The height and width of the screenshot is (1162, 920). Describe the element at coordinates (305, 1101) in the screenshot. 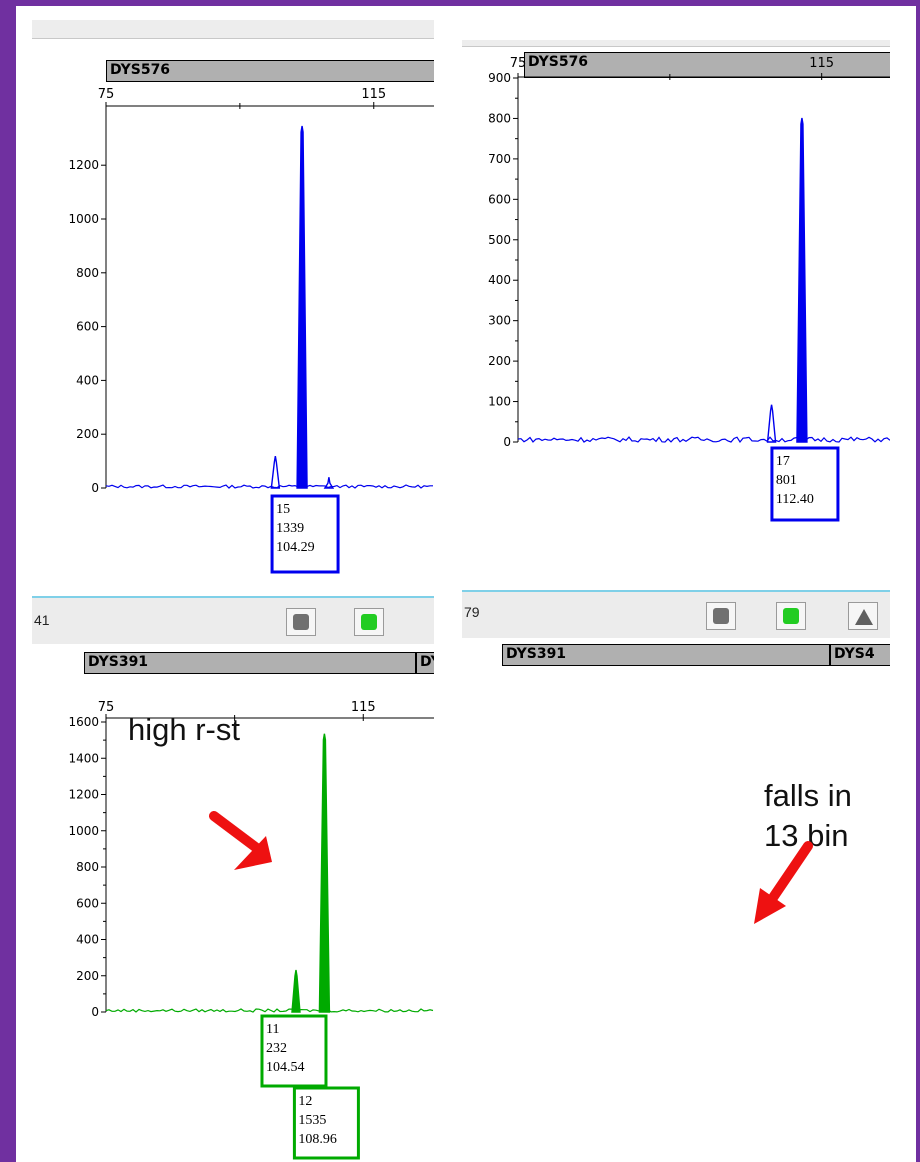

I see `allele-call: 12` at that location.